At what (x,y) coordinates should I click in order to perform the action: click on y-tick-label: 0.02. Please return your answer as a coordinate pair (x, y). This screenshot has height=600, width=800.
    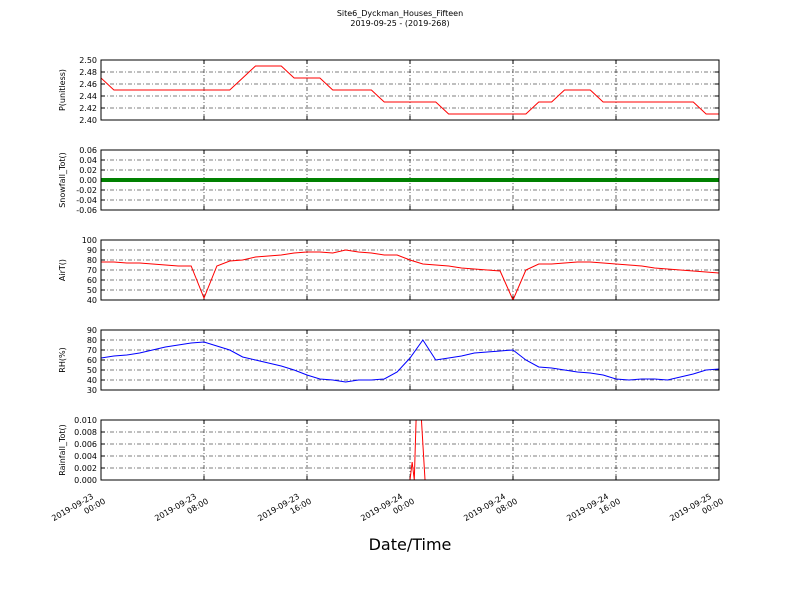
    Looking at the image, I should click on (88, 170).